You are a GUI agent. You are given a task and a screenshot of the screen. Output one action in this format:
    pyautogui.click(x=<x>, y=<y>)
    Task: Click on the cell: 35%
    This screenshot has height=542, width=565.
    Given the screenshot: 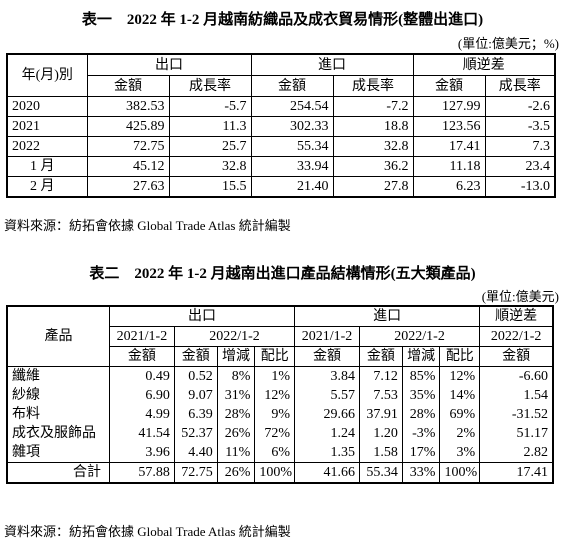 What is the action you would take?
    pyautogui.click(x=421, y=395)
    